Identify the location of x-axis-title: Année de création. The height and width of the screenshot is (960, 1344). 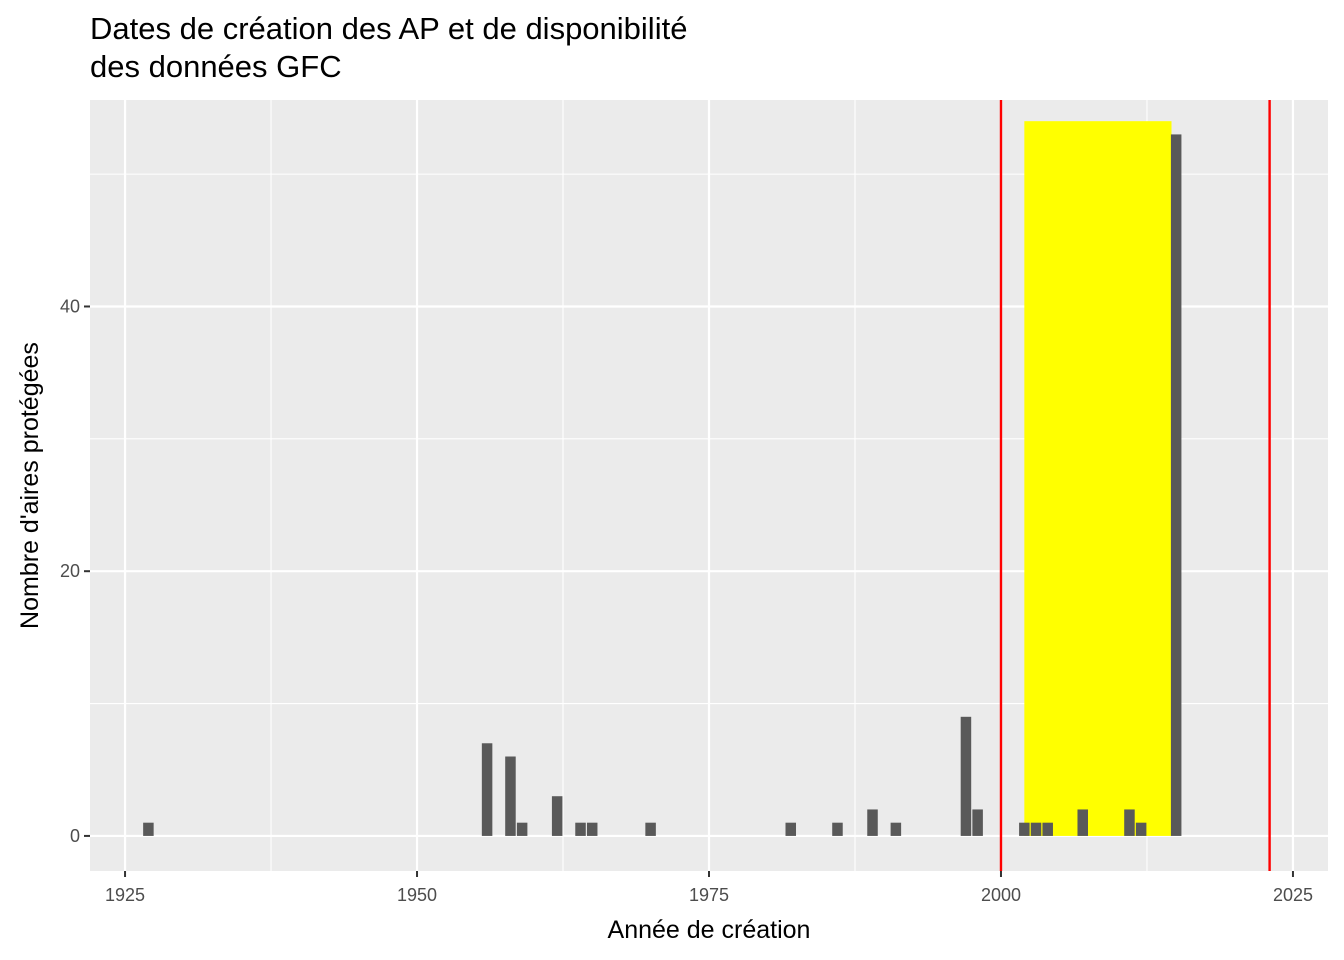
(709, 930).